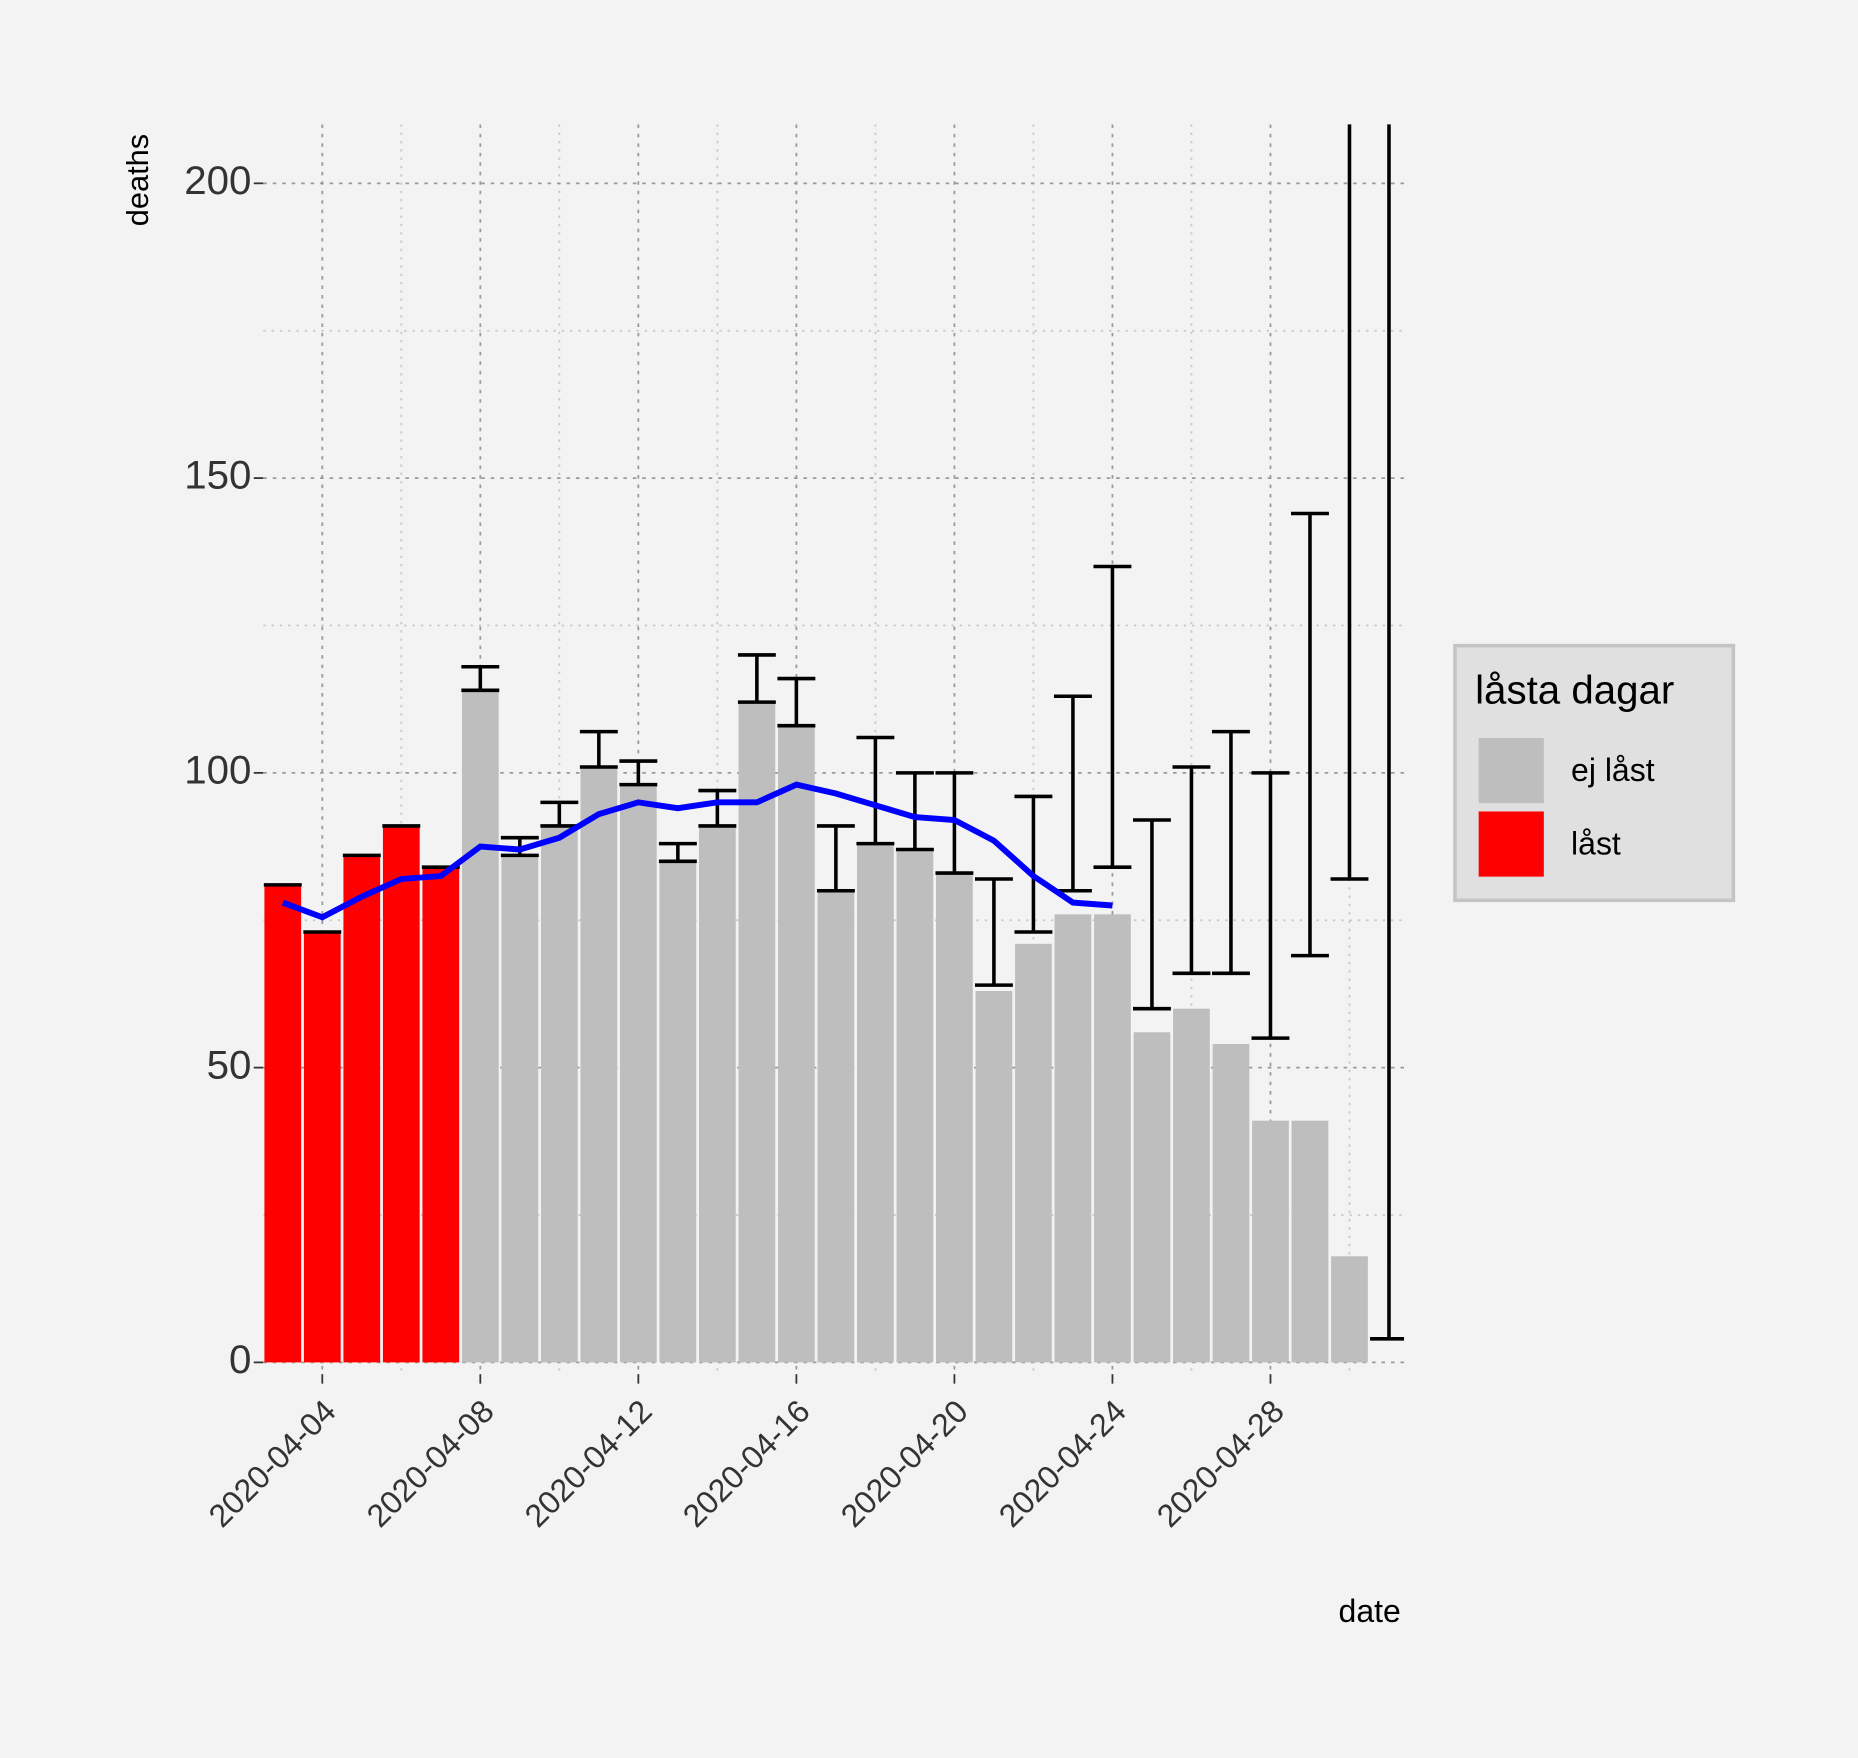 The image size is (1858, 1758). I want to click on y-tick-label: 200, so click(217, 180).